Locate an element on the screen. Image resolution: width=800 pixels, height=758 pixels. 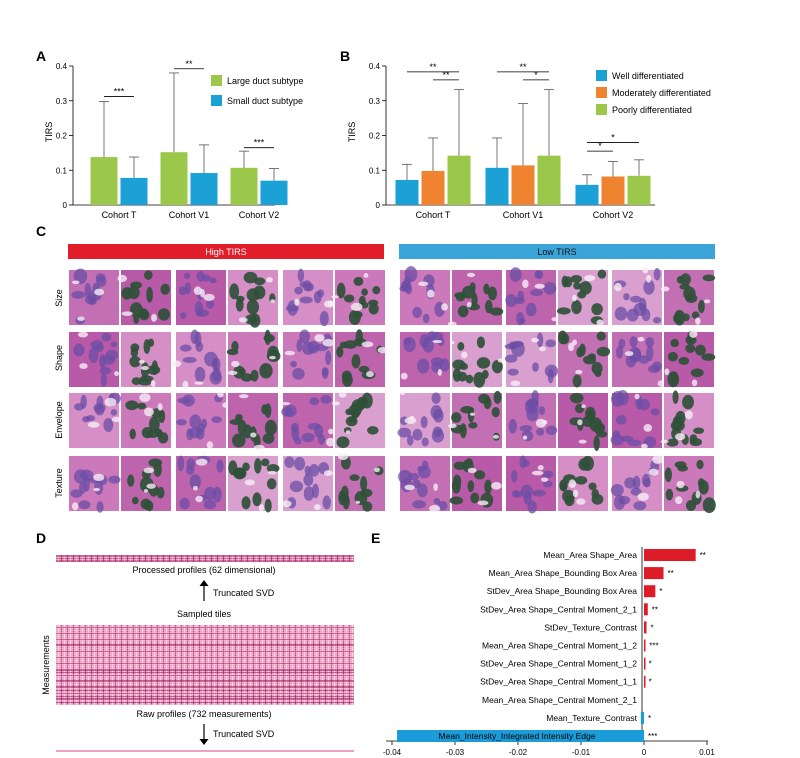
measurements-label: Measurements is located at coordinates (46, 665).